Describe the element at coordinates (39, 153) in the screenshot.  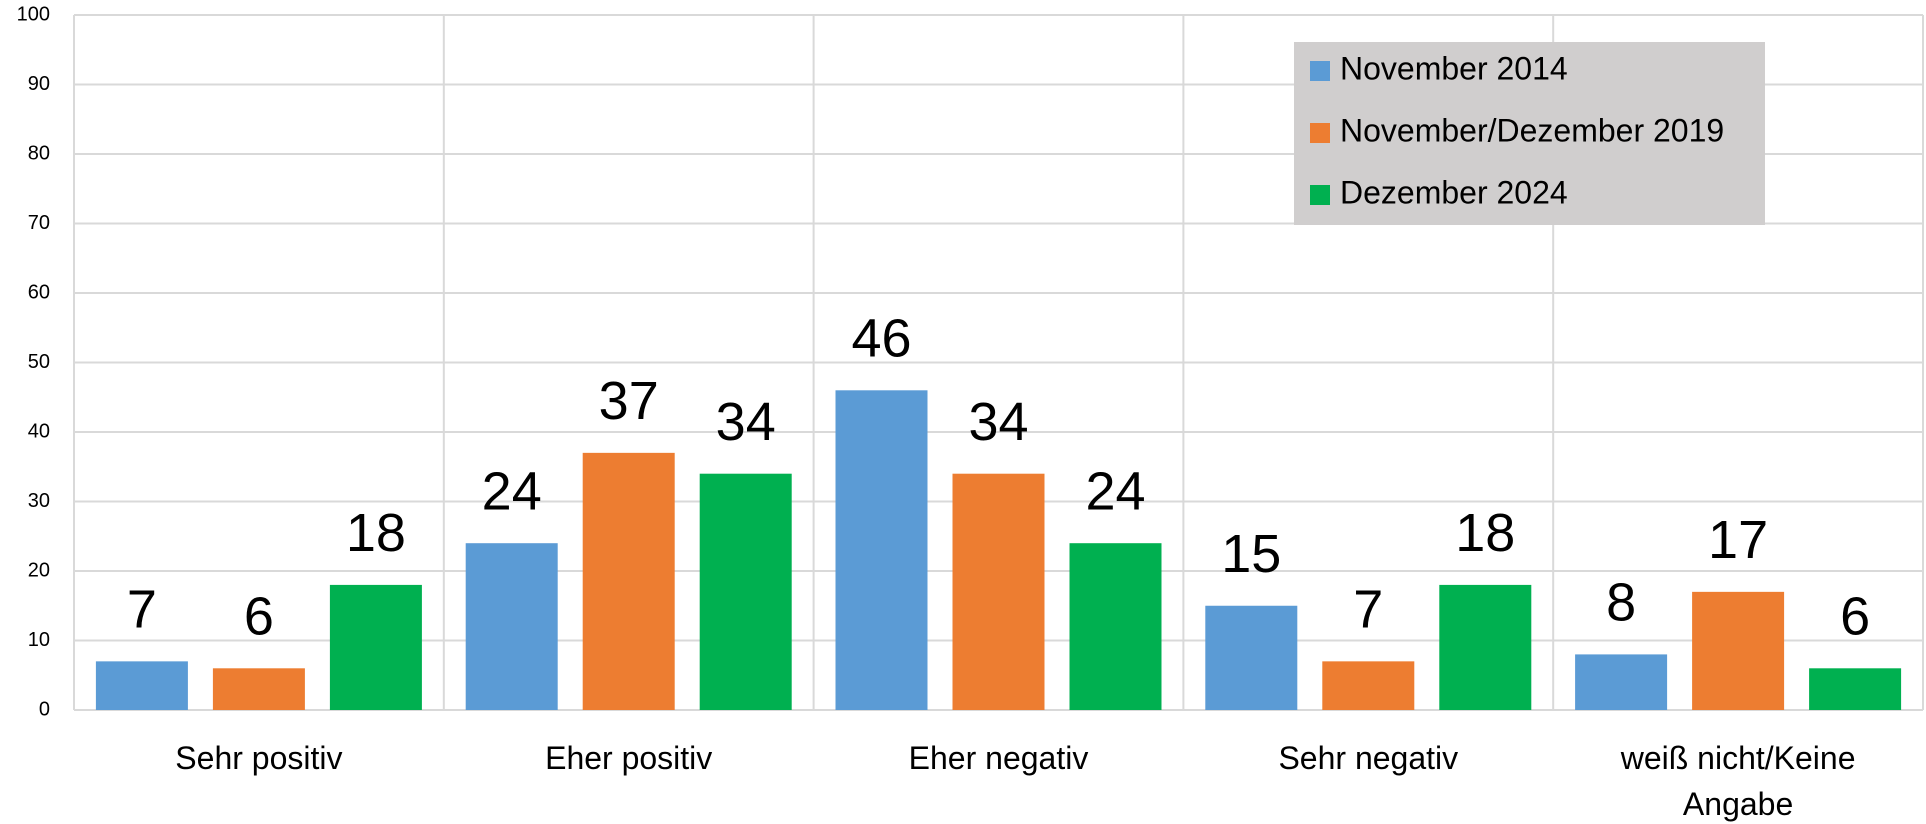
I see `y-tick-label: 80` at that location.